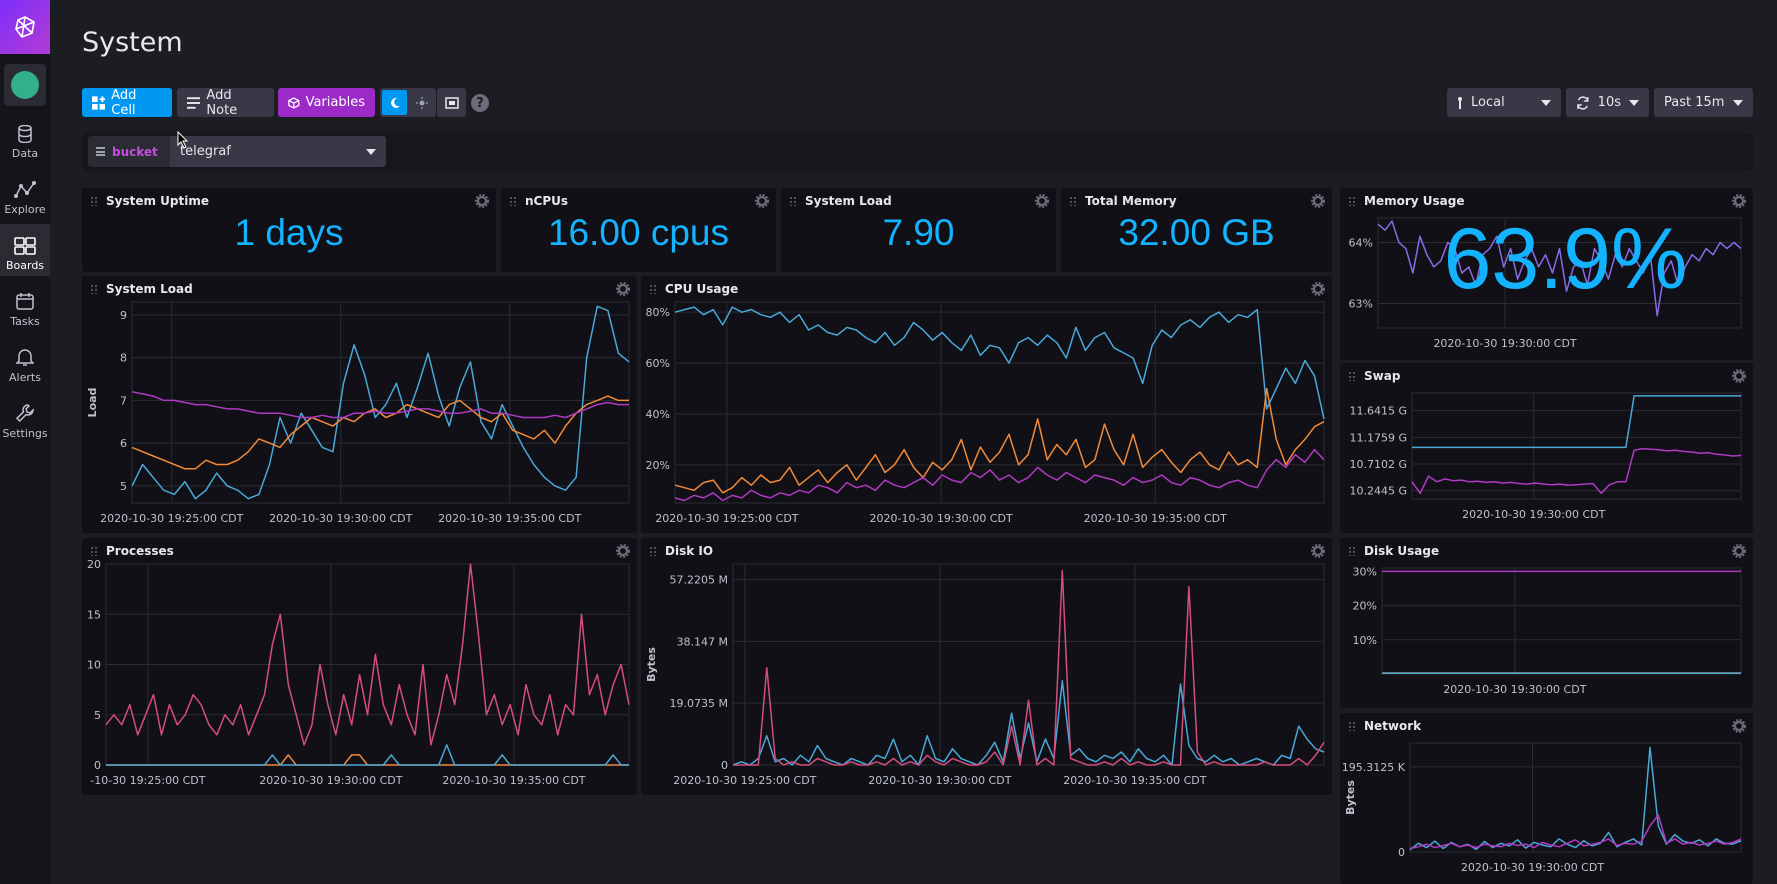 The width and height of the screenshot is (1777, 884). Describe the element at coordinates (25, 418) in the screenshot. I see `nav-item-settings: Settings` at that location.